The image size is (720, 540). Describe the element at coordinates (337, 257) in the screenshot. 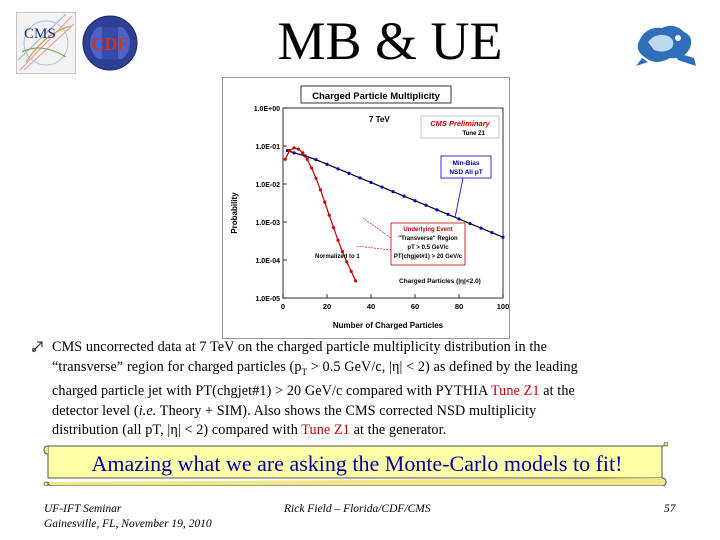

I see `normalized-label: Normalized to 1` at that location.